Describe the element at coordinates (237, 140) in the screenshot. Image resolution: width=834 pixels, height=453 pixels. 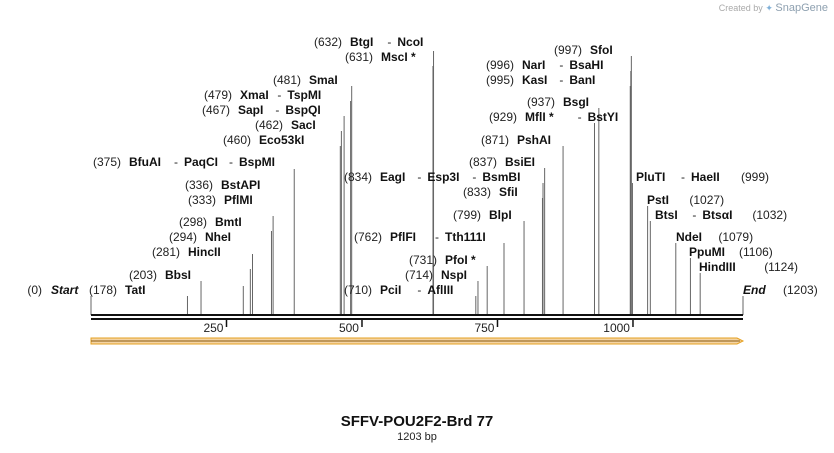
I see `site-position: (460)` at that location.